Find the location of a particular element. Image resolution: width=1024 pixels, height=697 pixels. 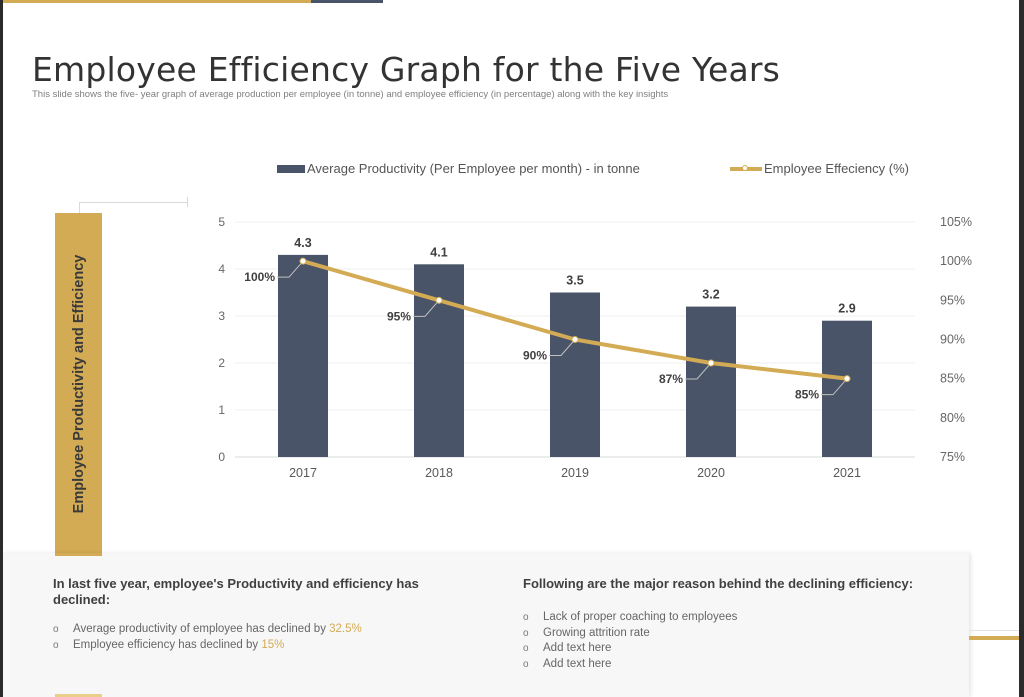

bar-2017 is located at coordinates (303, 355).